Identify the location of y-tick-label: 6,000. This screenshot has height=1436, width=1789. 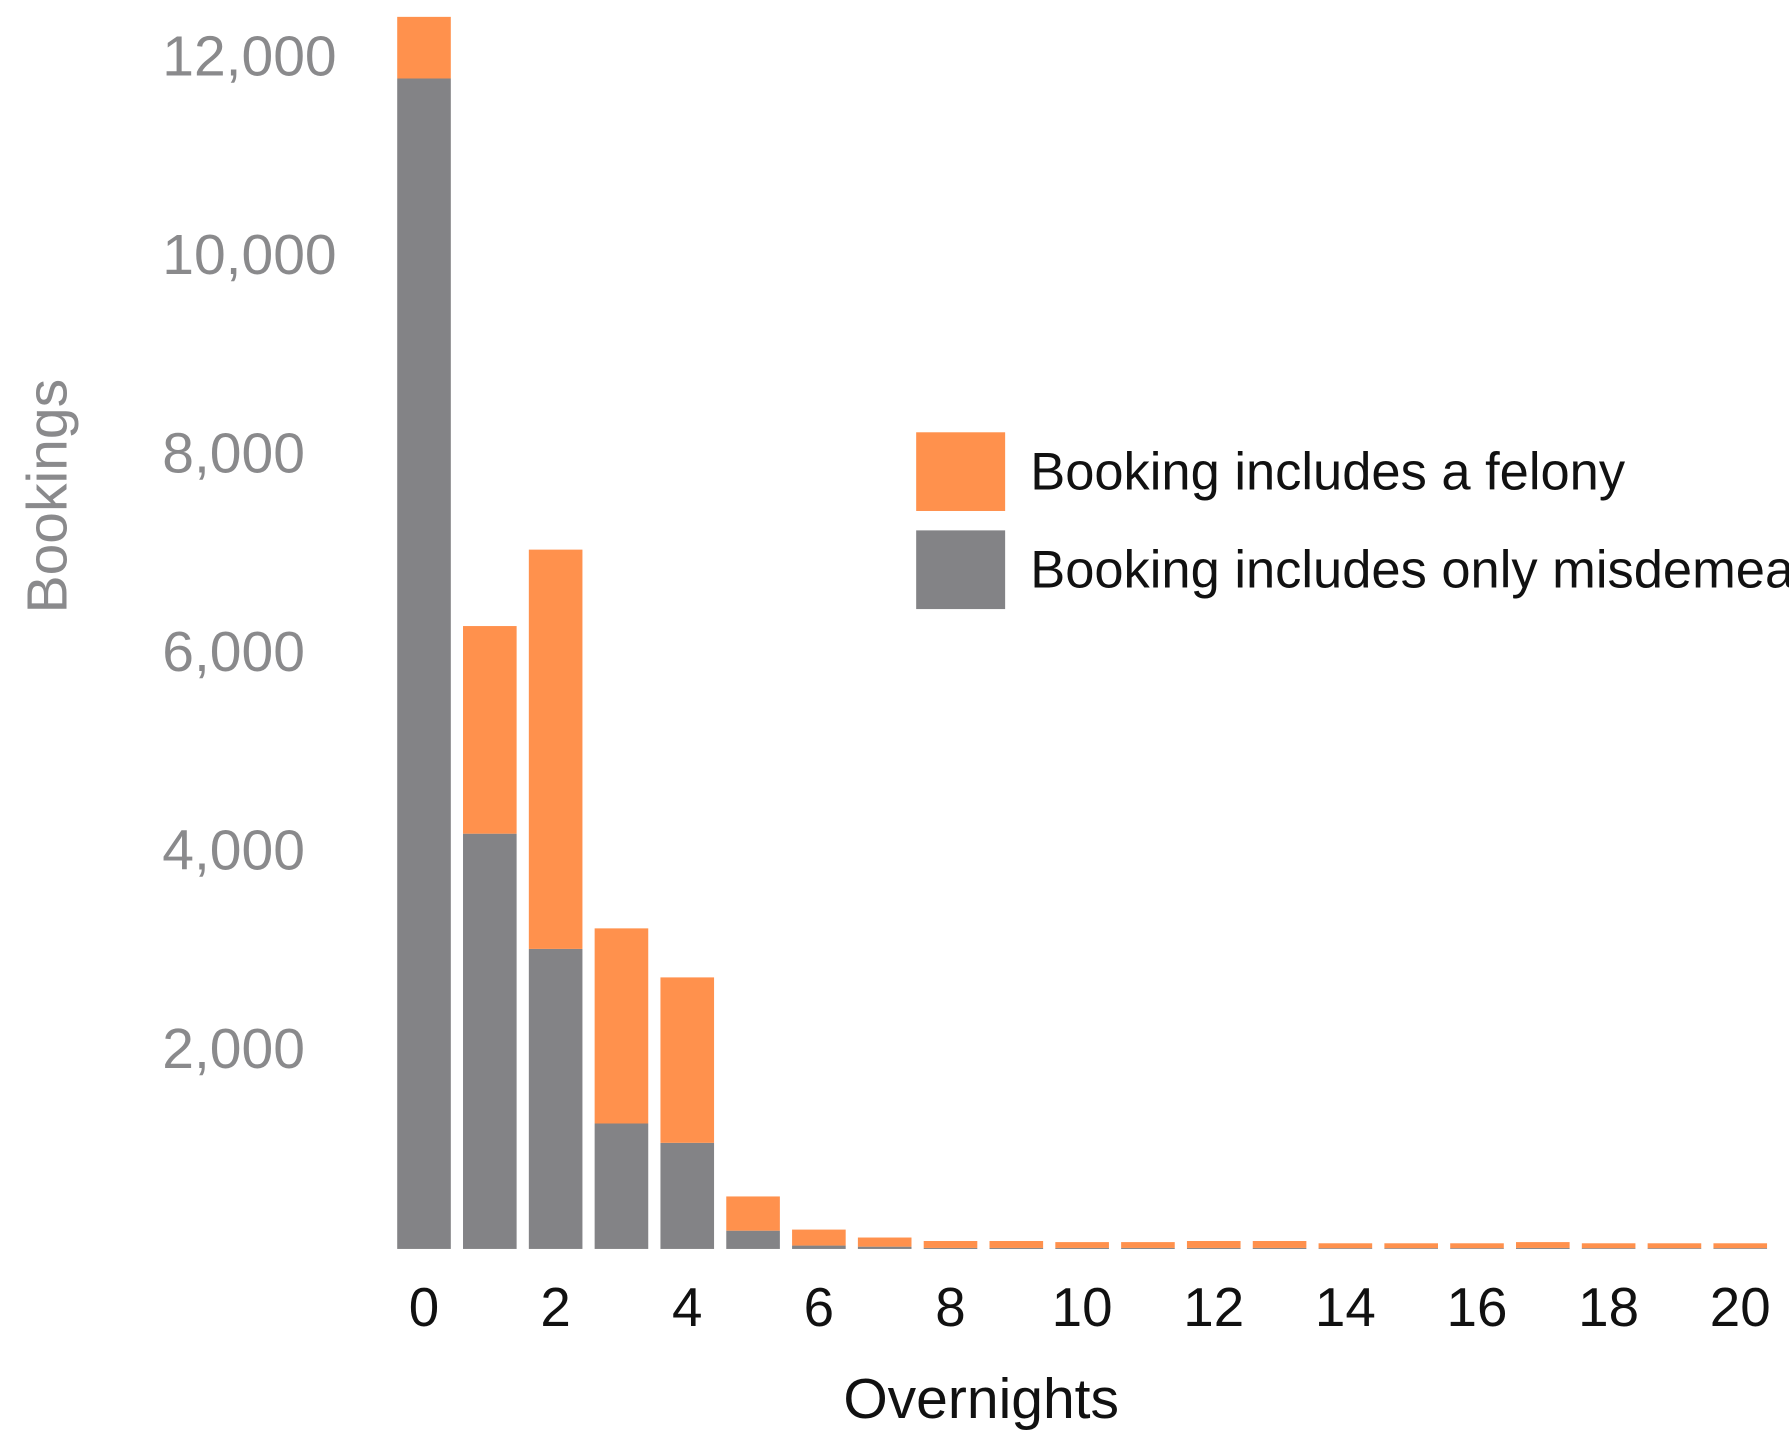
(233, 652).